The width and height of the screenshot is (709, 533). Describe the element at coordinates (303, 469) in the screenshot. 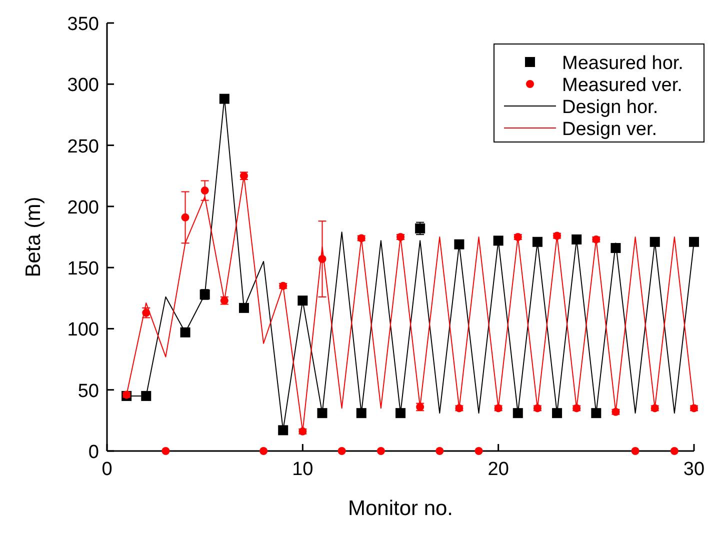

I see `x-tick-label: 10` at that location.